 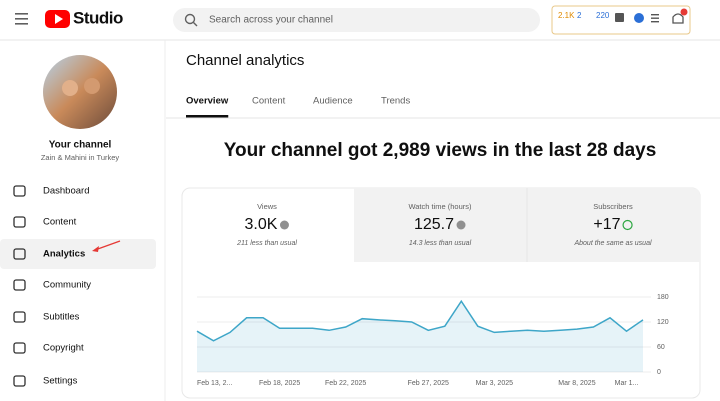 What do you see at coordinates (80, 157) in the screenshot?
I see `channel-handle: Zain & Mahini in Turkey` at bounding box center [80, 157].